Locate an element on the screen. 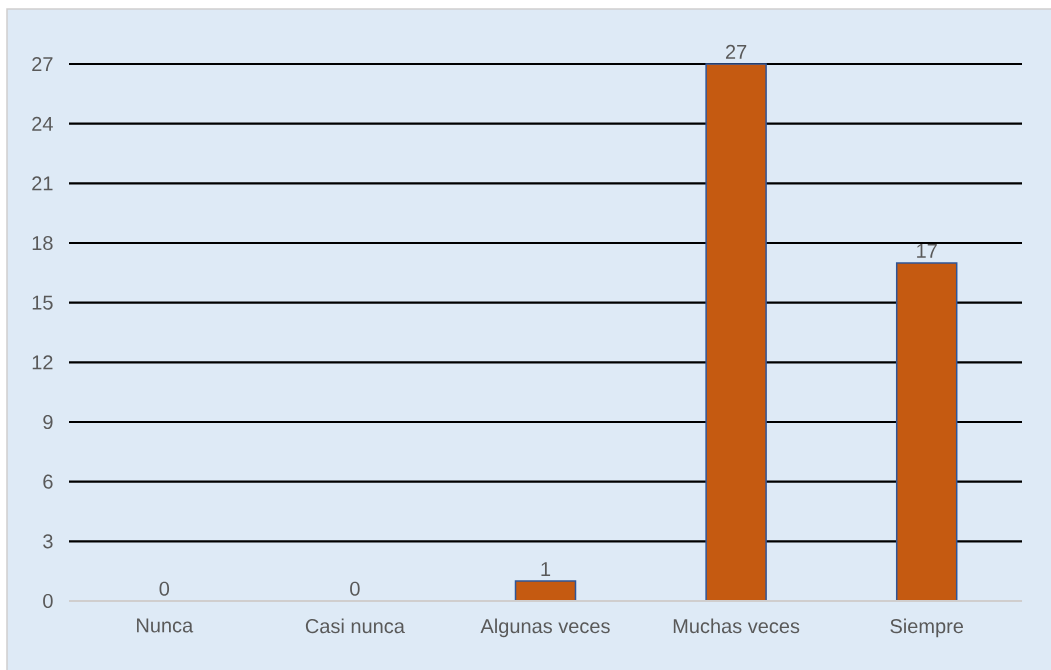 The height and width of the screenshot is (670, 1051). y-tick-label: 27 is located at coordinates (42, 64).